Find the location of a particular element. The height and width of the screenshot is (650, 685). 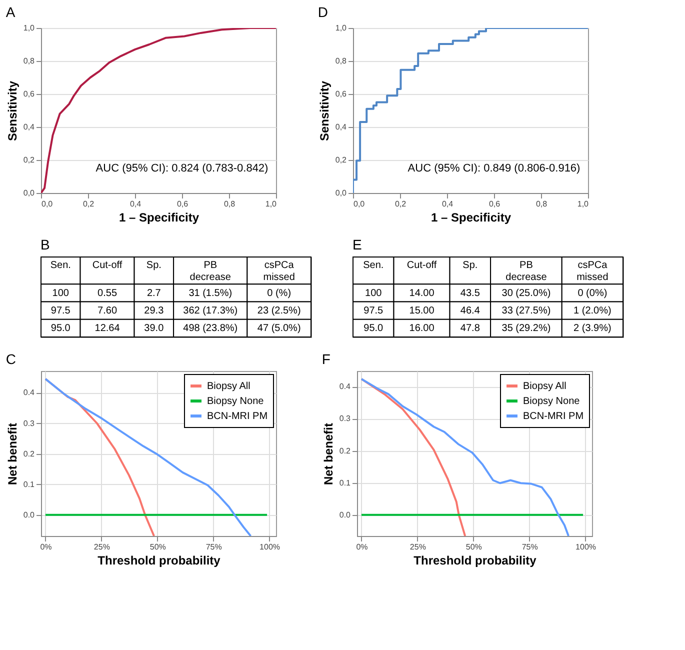

text: 0.55 is located at coordinates (108, 293).